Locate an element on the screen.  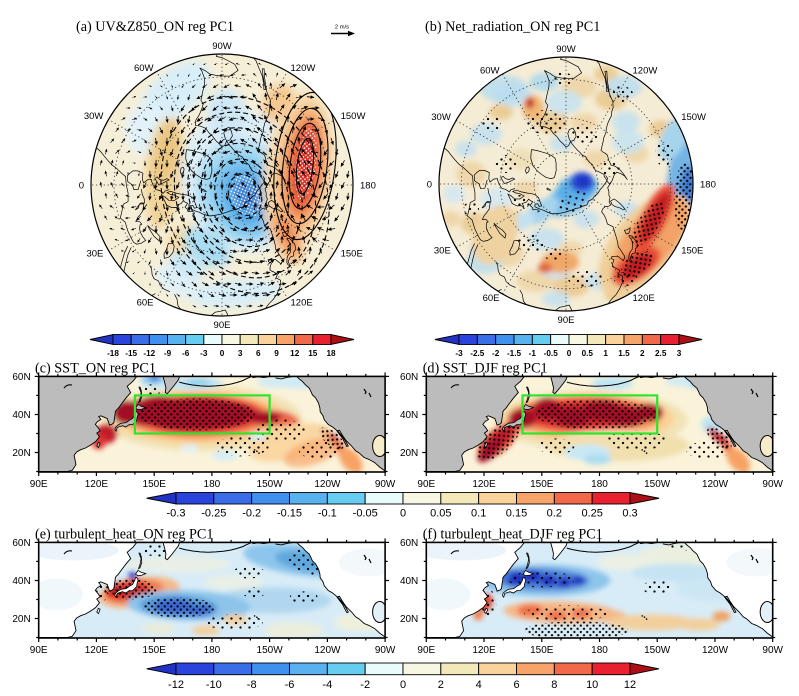
svg-text: -3 is located at coordinates (459, 353).